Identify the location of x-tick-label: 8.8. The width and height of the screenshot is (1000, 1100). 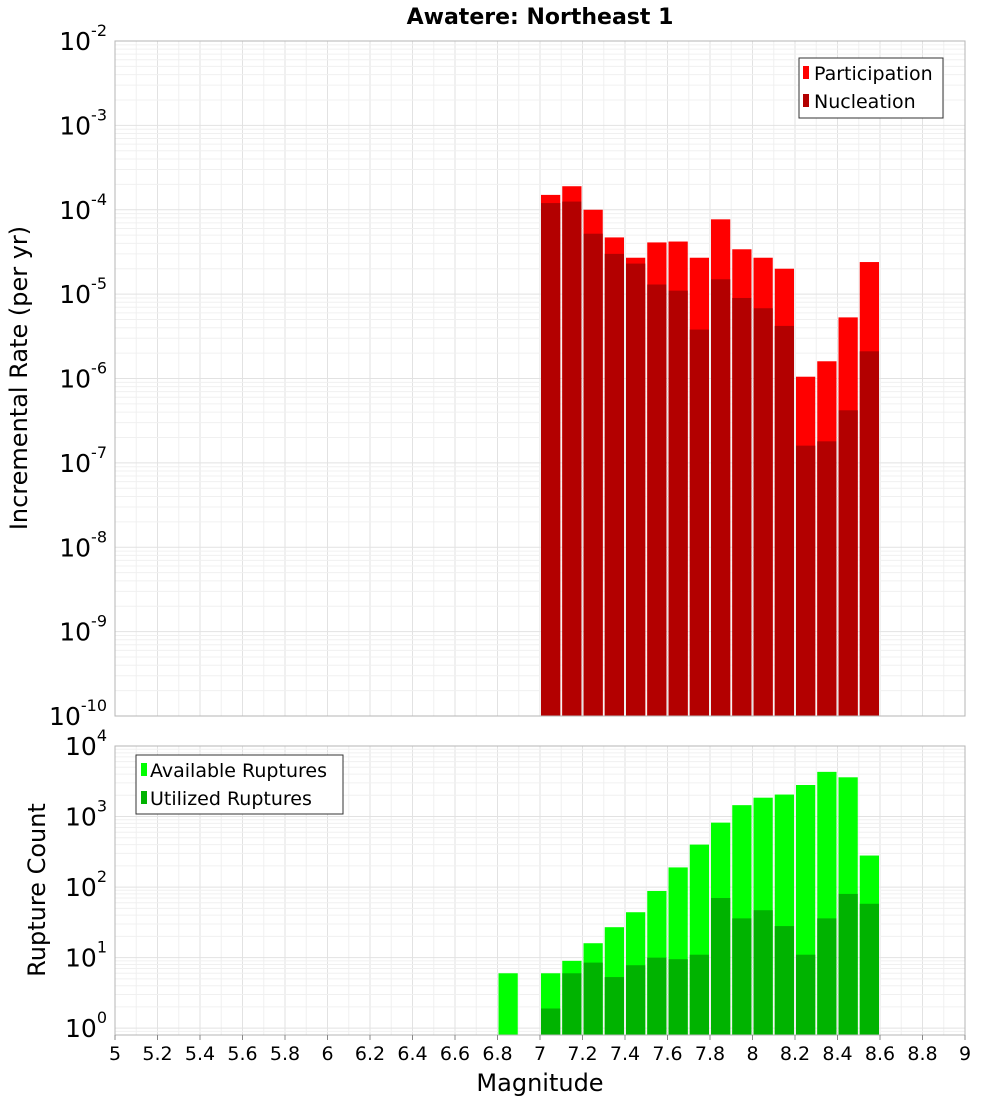
(922, 1054).